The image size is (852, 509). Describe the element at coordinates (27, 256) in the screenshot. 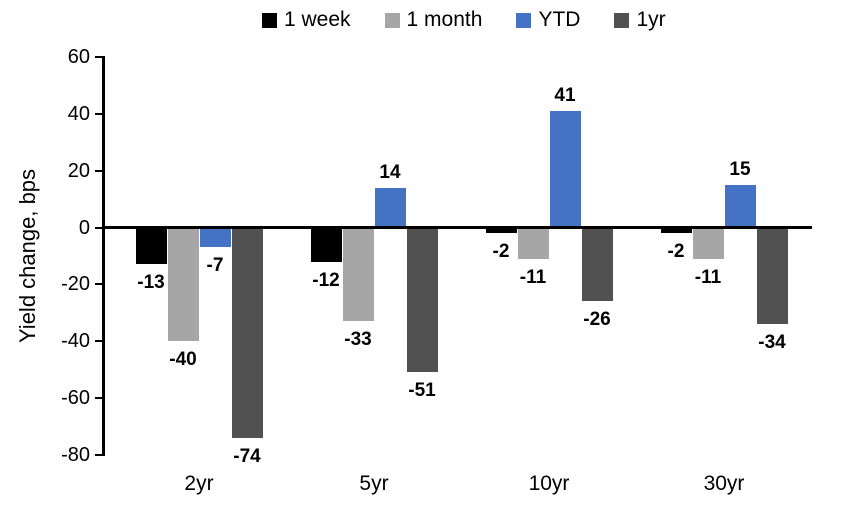

I see `y-axis-title: Yield change, bps` at that location.